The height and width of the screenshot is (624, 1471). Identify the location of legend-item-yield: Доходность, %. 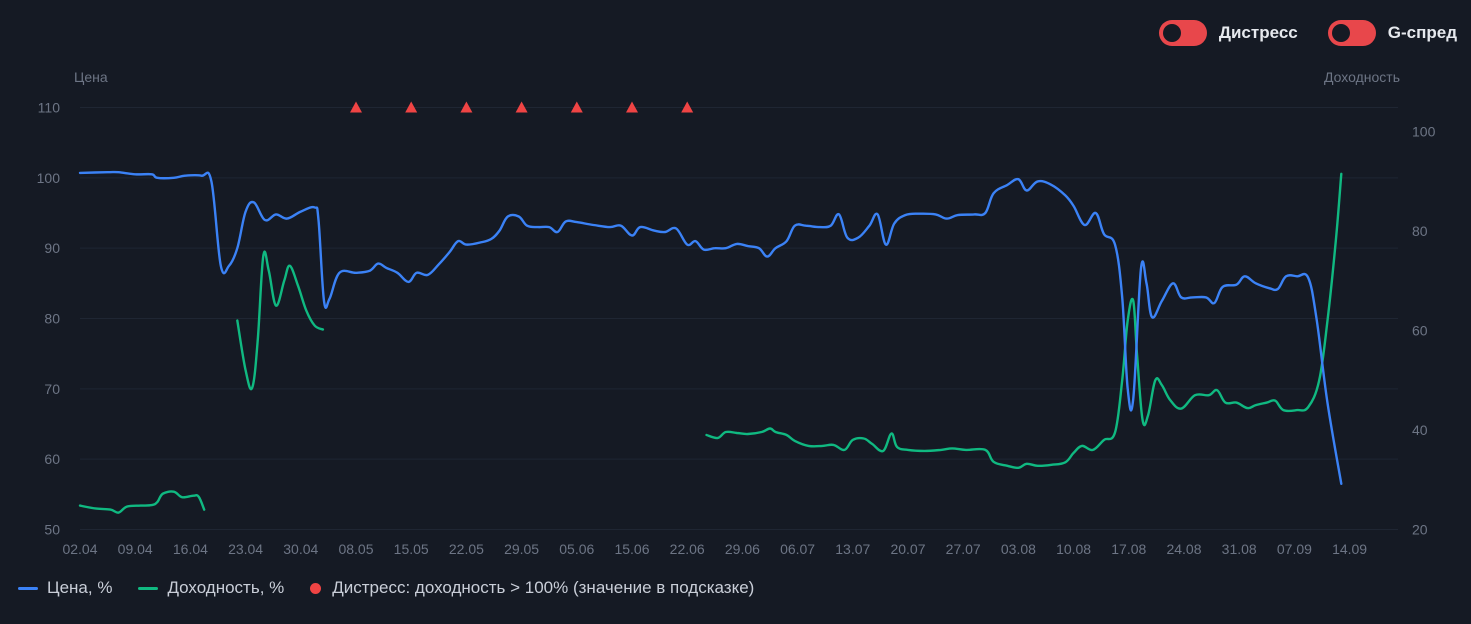
(211, 588).